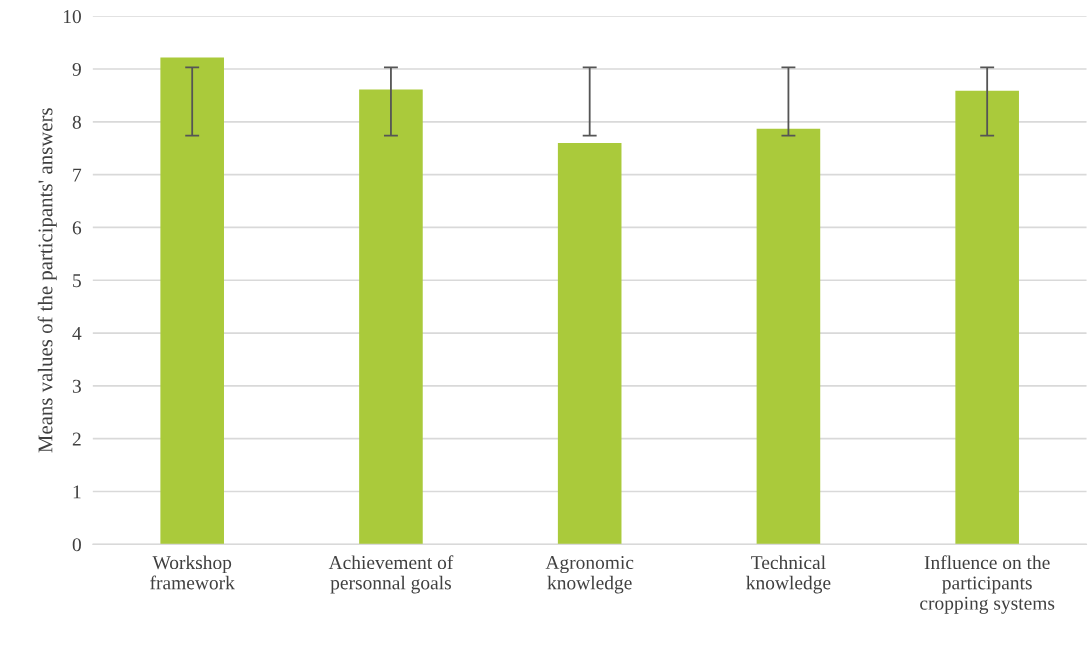  I want to click on x-tick-label: Agronomic knowledge, so click(589, 574).